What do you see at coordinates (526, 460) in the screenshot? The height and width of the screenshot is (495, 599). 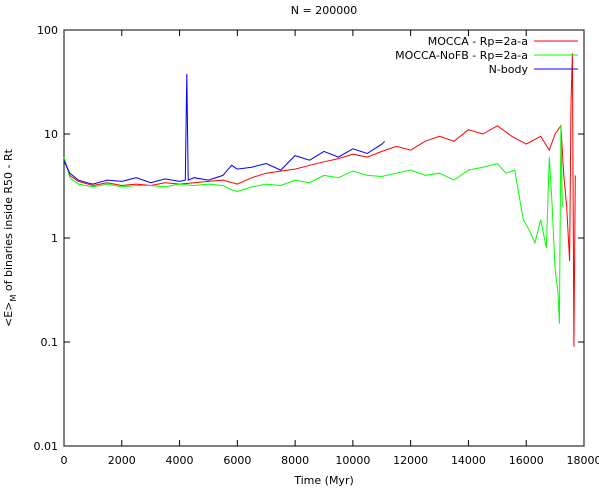 I see `x-tick-label: 16000` at bounding box center [526, 460].